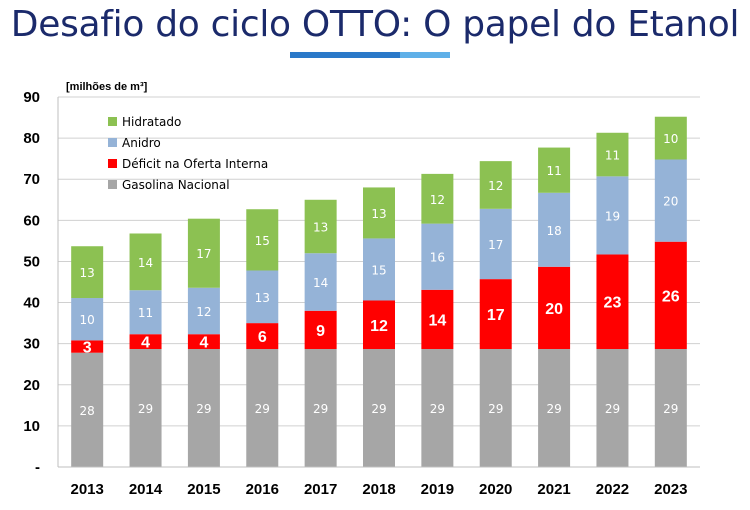 The height and width of the screenshot is (510, 750). I want to click on x-tick-label: 2017, so click(320, 489).